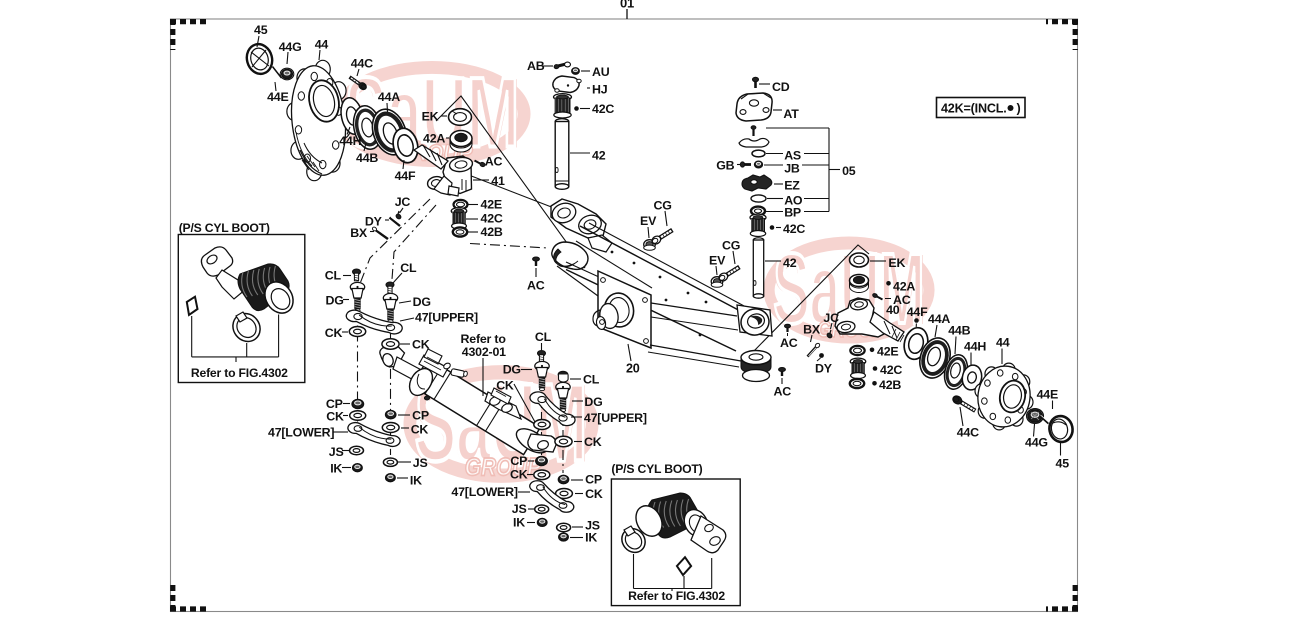  What do you see at coordinates (599, 156) in the screenshot?
I see `svg-text: 42` at bounding box center [599, 156].